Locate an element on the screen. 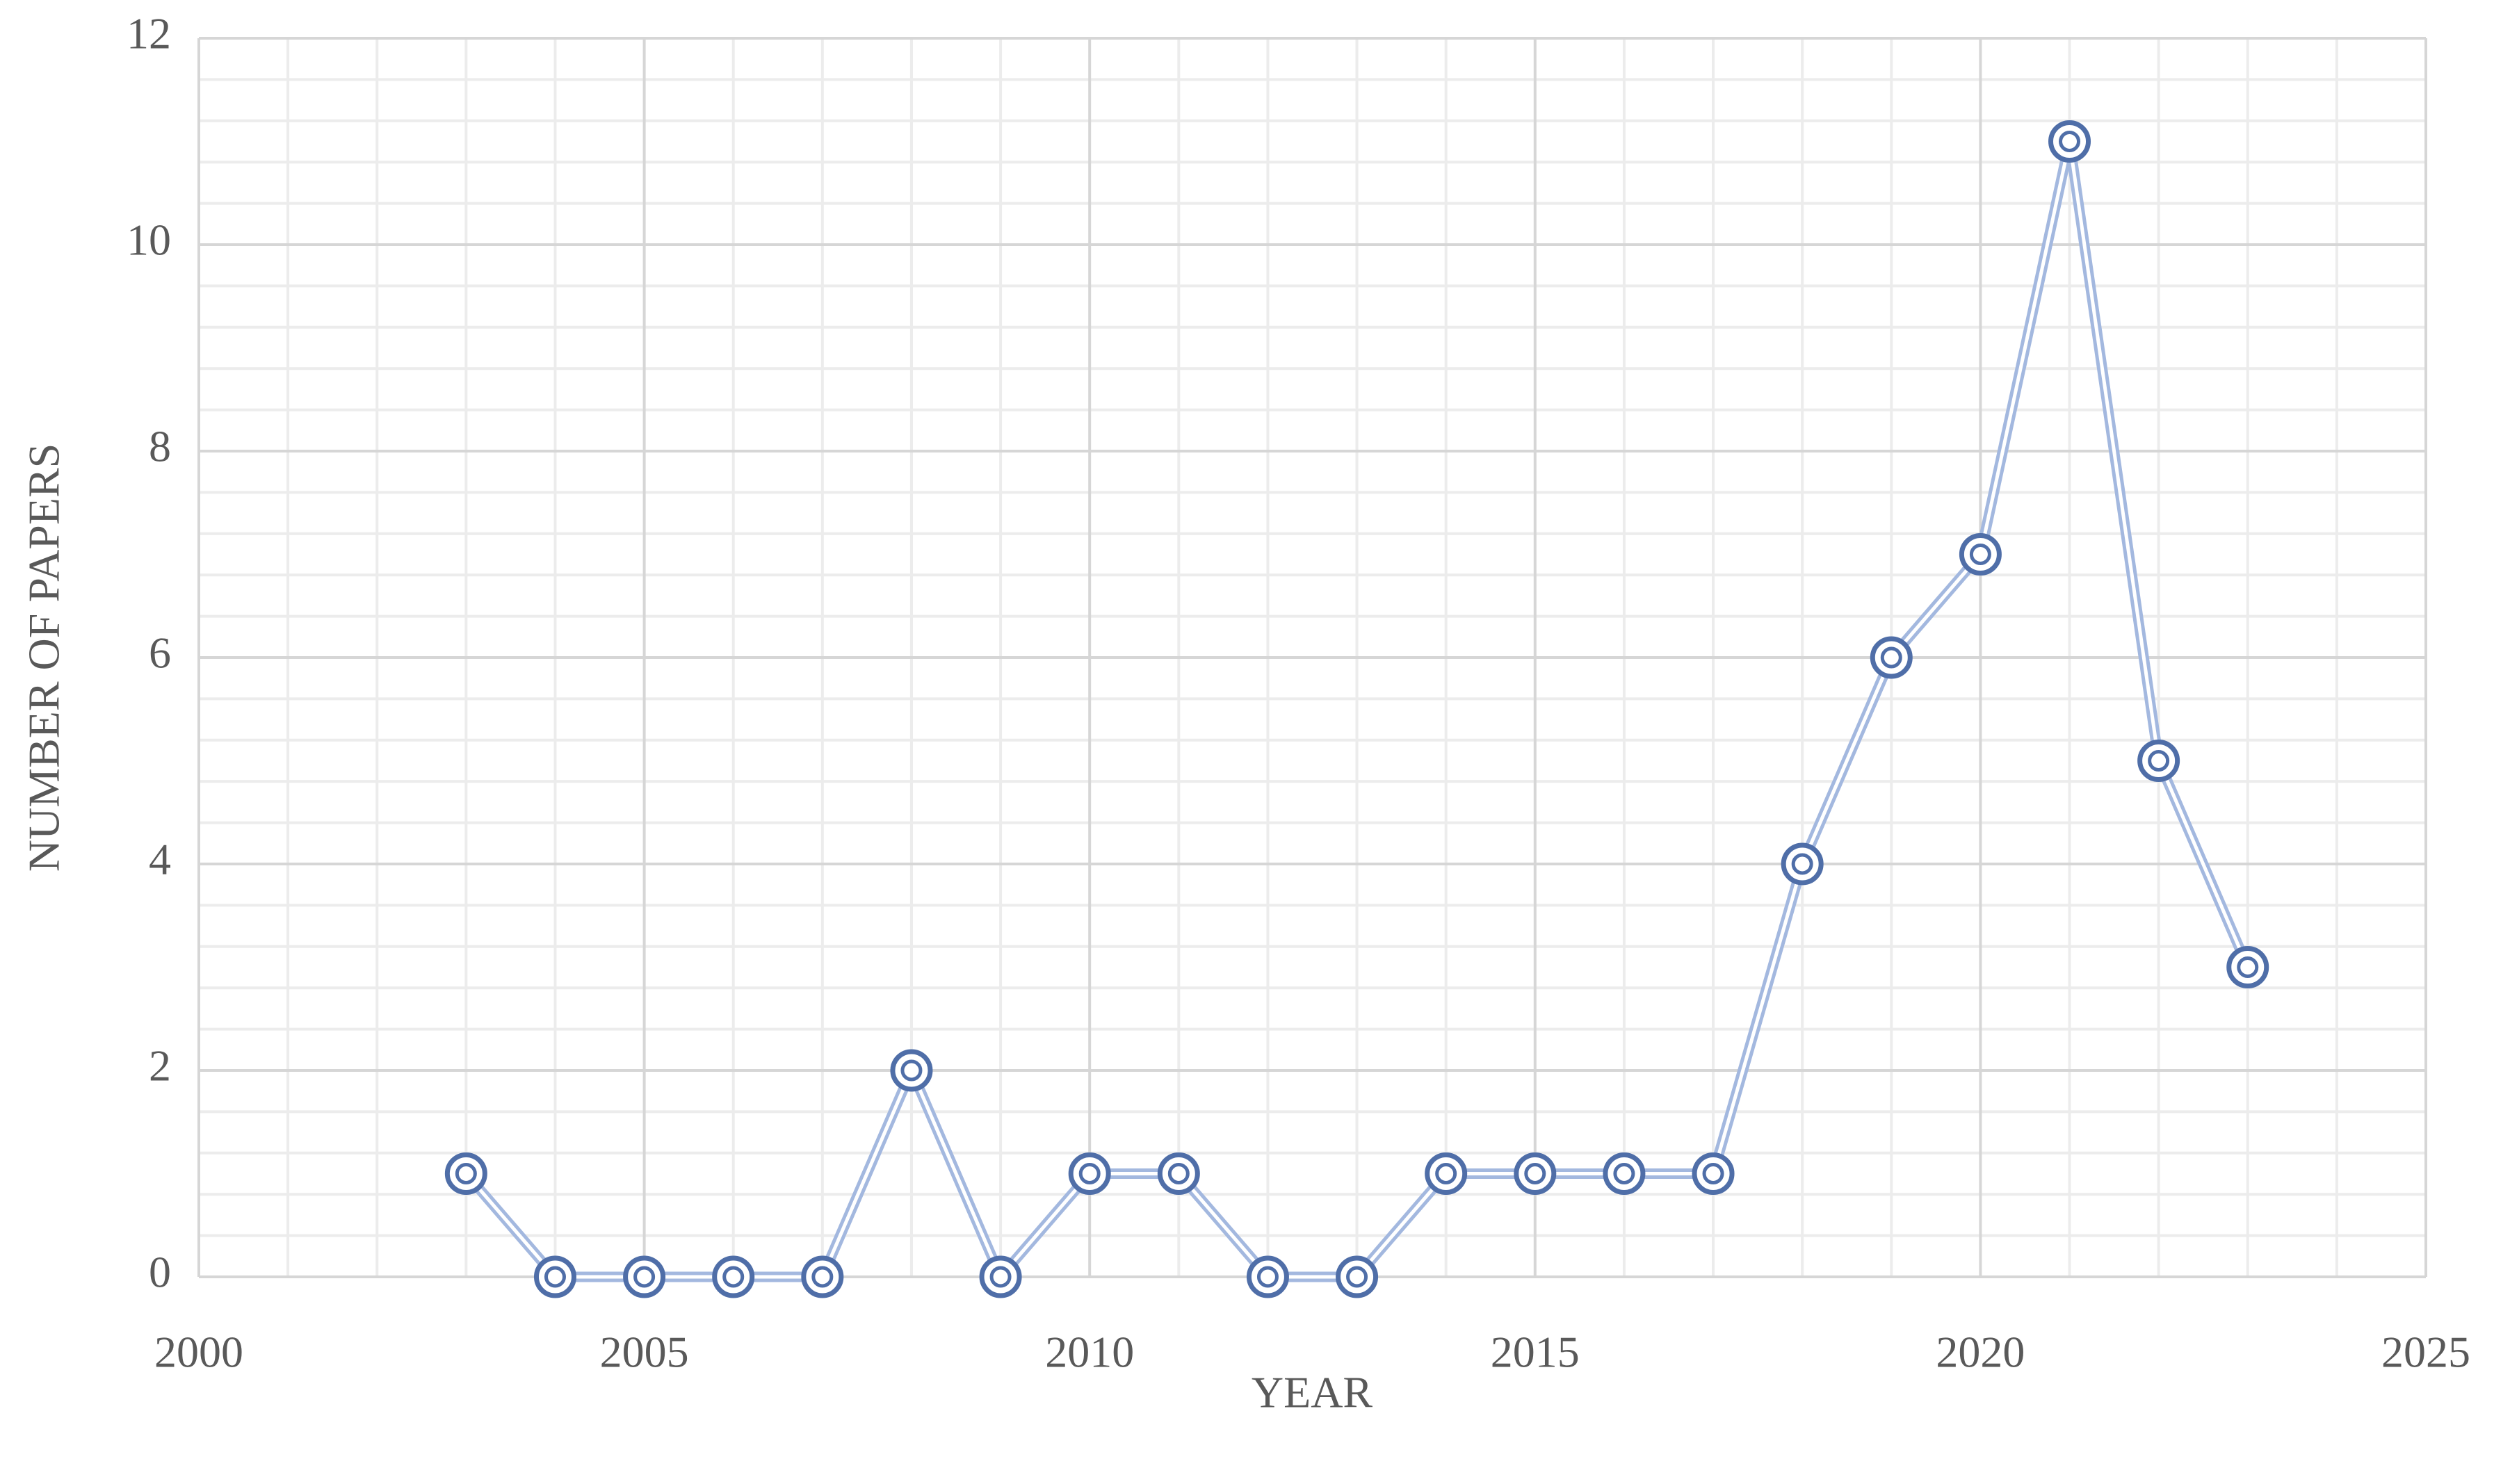 The image size is (2494, 1484). y-tick-label: 12 is located at coordinates (149, 33).